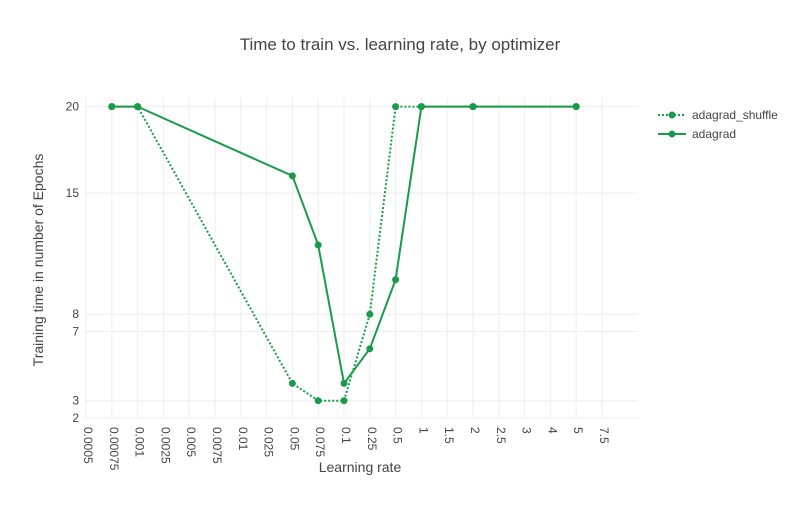 This screenshot has height=505, width=800. Describe the element at coordinates (346, 435) in the screenshot. I see `x-tick-label-0-1: 0.1` at that location.